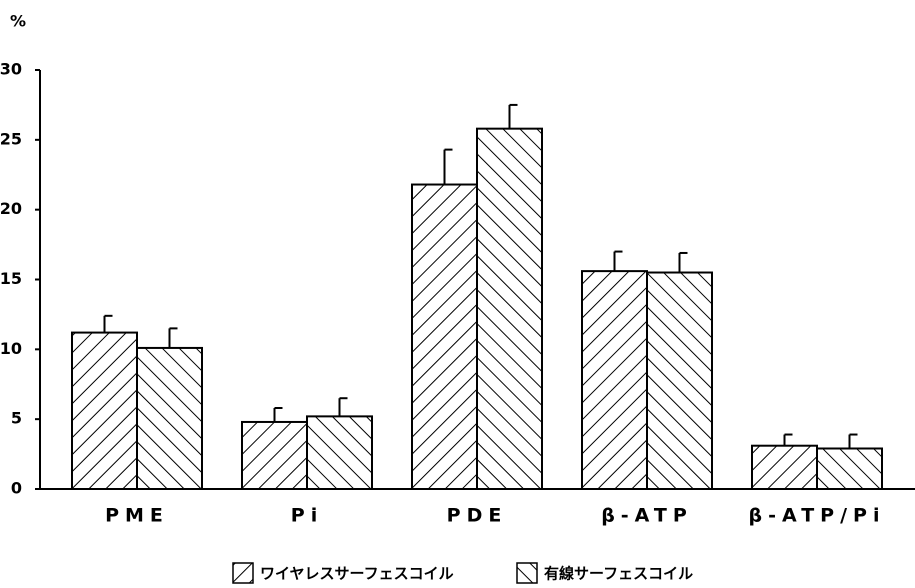 Image resolution: width=915 pixels, height=588 pixels. Describe the element at coordinates (16, 418) in the screenshot. I see `y-tick-label: 5` at that location.